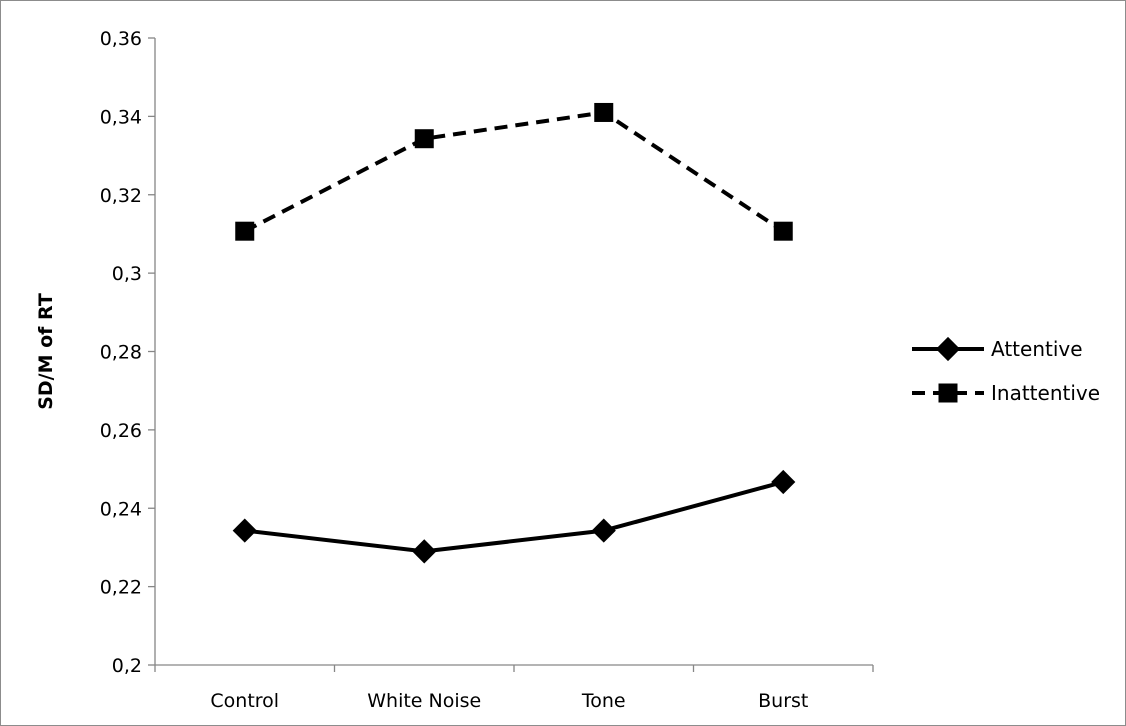 The image size is (1126, 726). What do you see at coordinates (127, 274) in the screenshot?
I see `y-tick-label: 0,3` at bounding box center [127, 274].